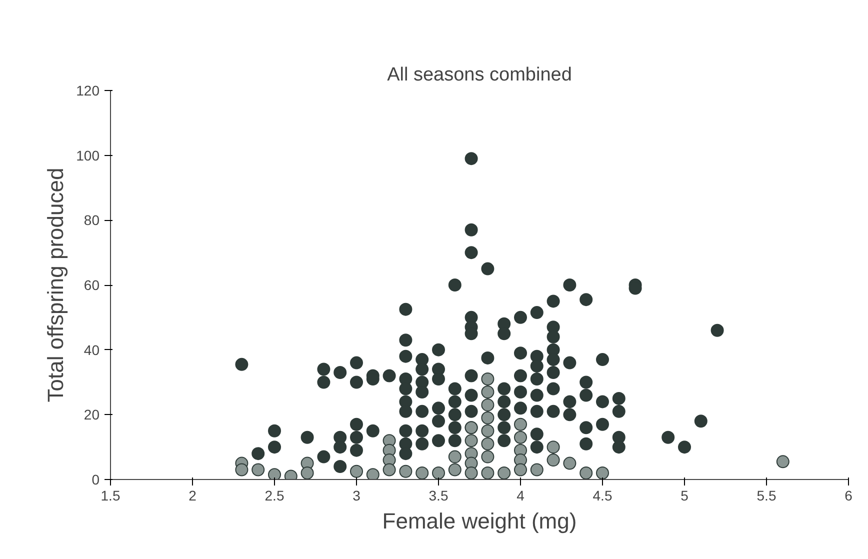 This screenshot has height=559, width=868. Describe the element at coordinates (602, 496) in the screenshot. I see `x-tick-label: 4.5` at that location.